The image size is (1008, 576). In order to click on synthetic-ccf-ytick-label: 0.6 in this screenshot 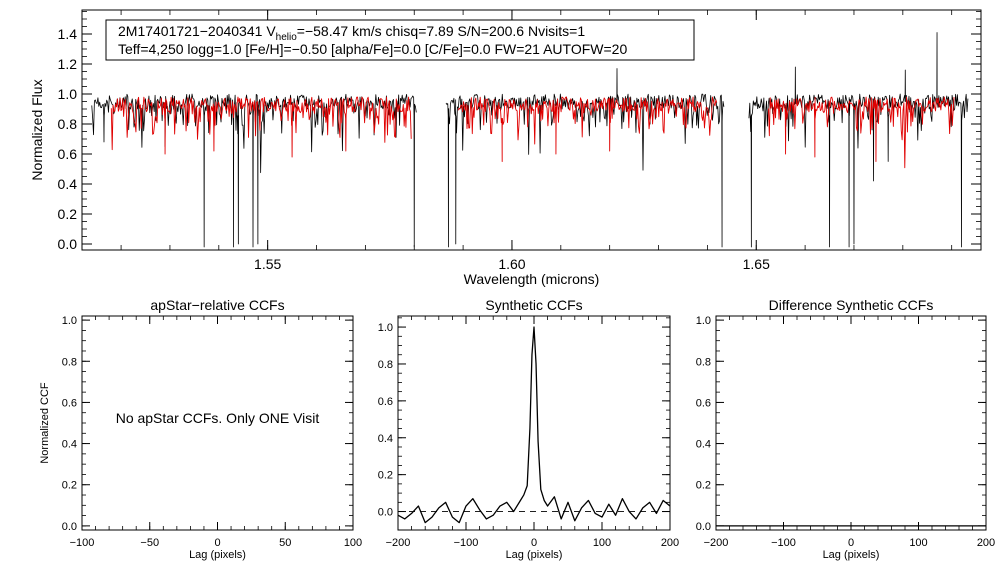, I will do `click(385, 402)`.